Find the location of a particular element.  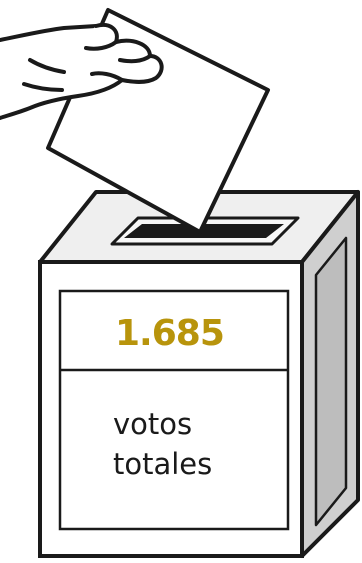

ballot-slot-opening is located at coordinates (204, 231).